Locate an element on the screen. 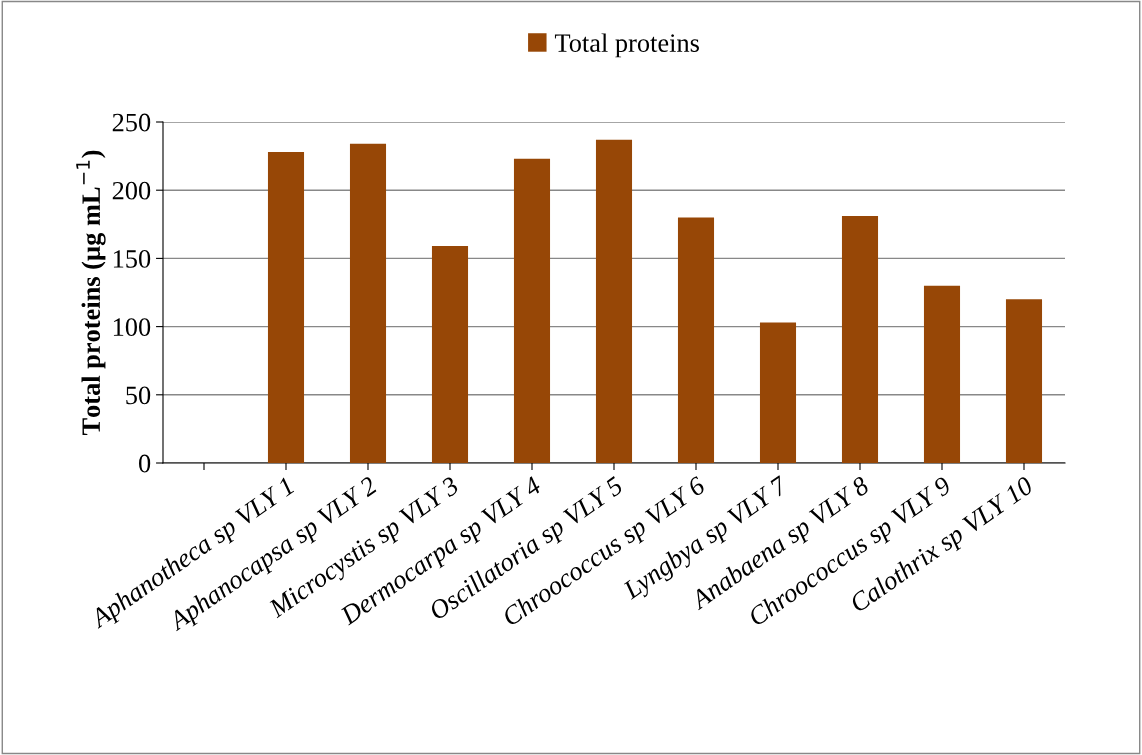 The width and height of the screenshot is (1142, 755). y-tick-label: 150 is located at coordinates (132, 259).